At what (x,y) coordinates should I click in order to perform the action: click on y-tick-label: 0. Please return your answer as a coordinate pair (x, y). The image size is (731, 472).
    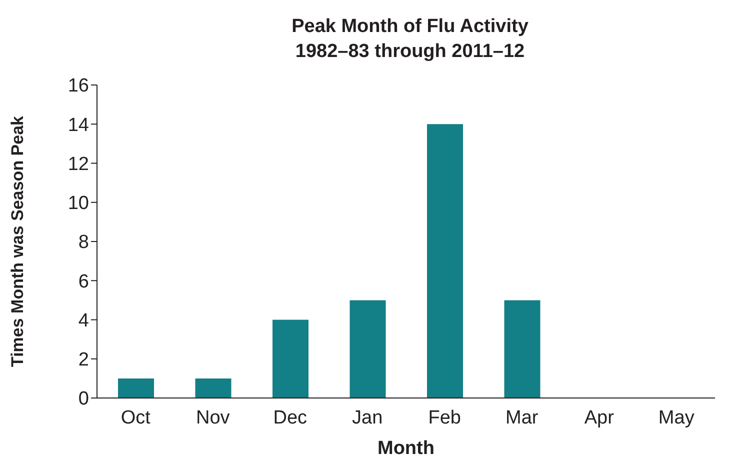
    Looking at the image, I should click on (83, 399).